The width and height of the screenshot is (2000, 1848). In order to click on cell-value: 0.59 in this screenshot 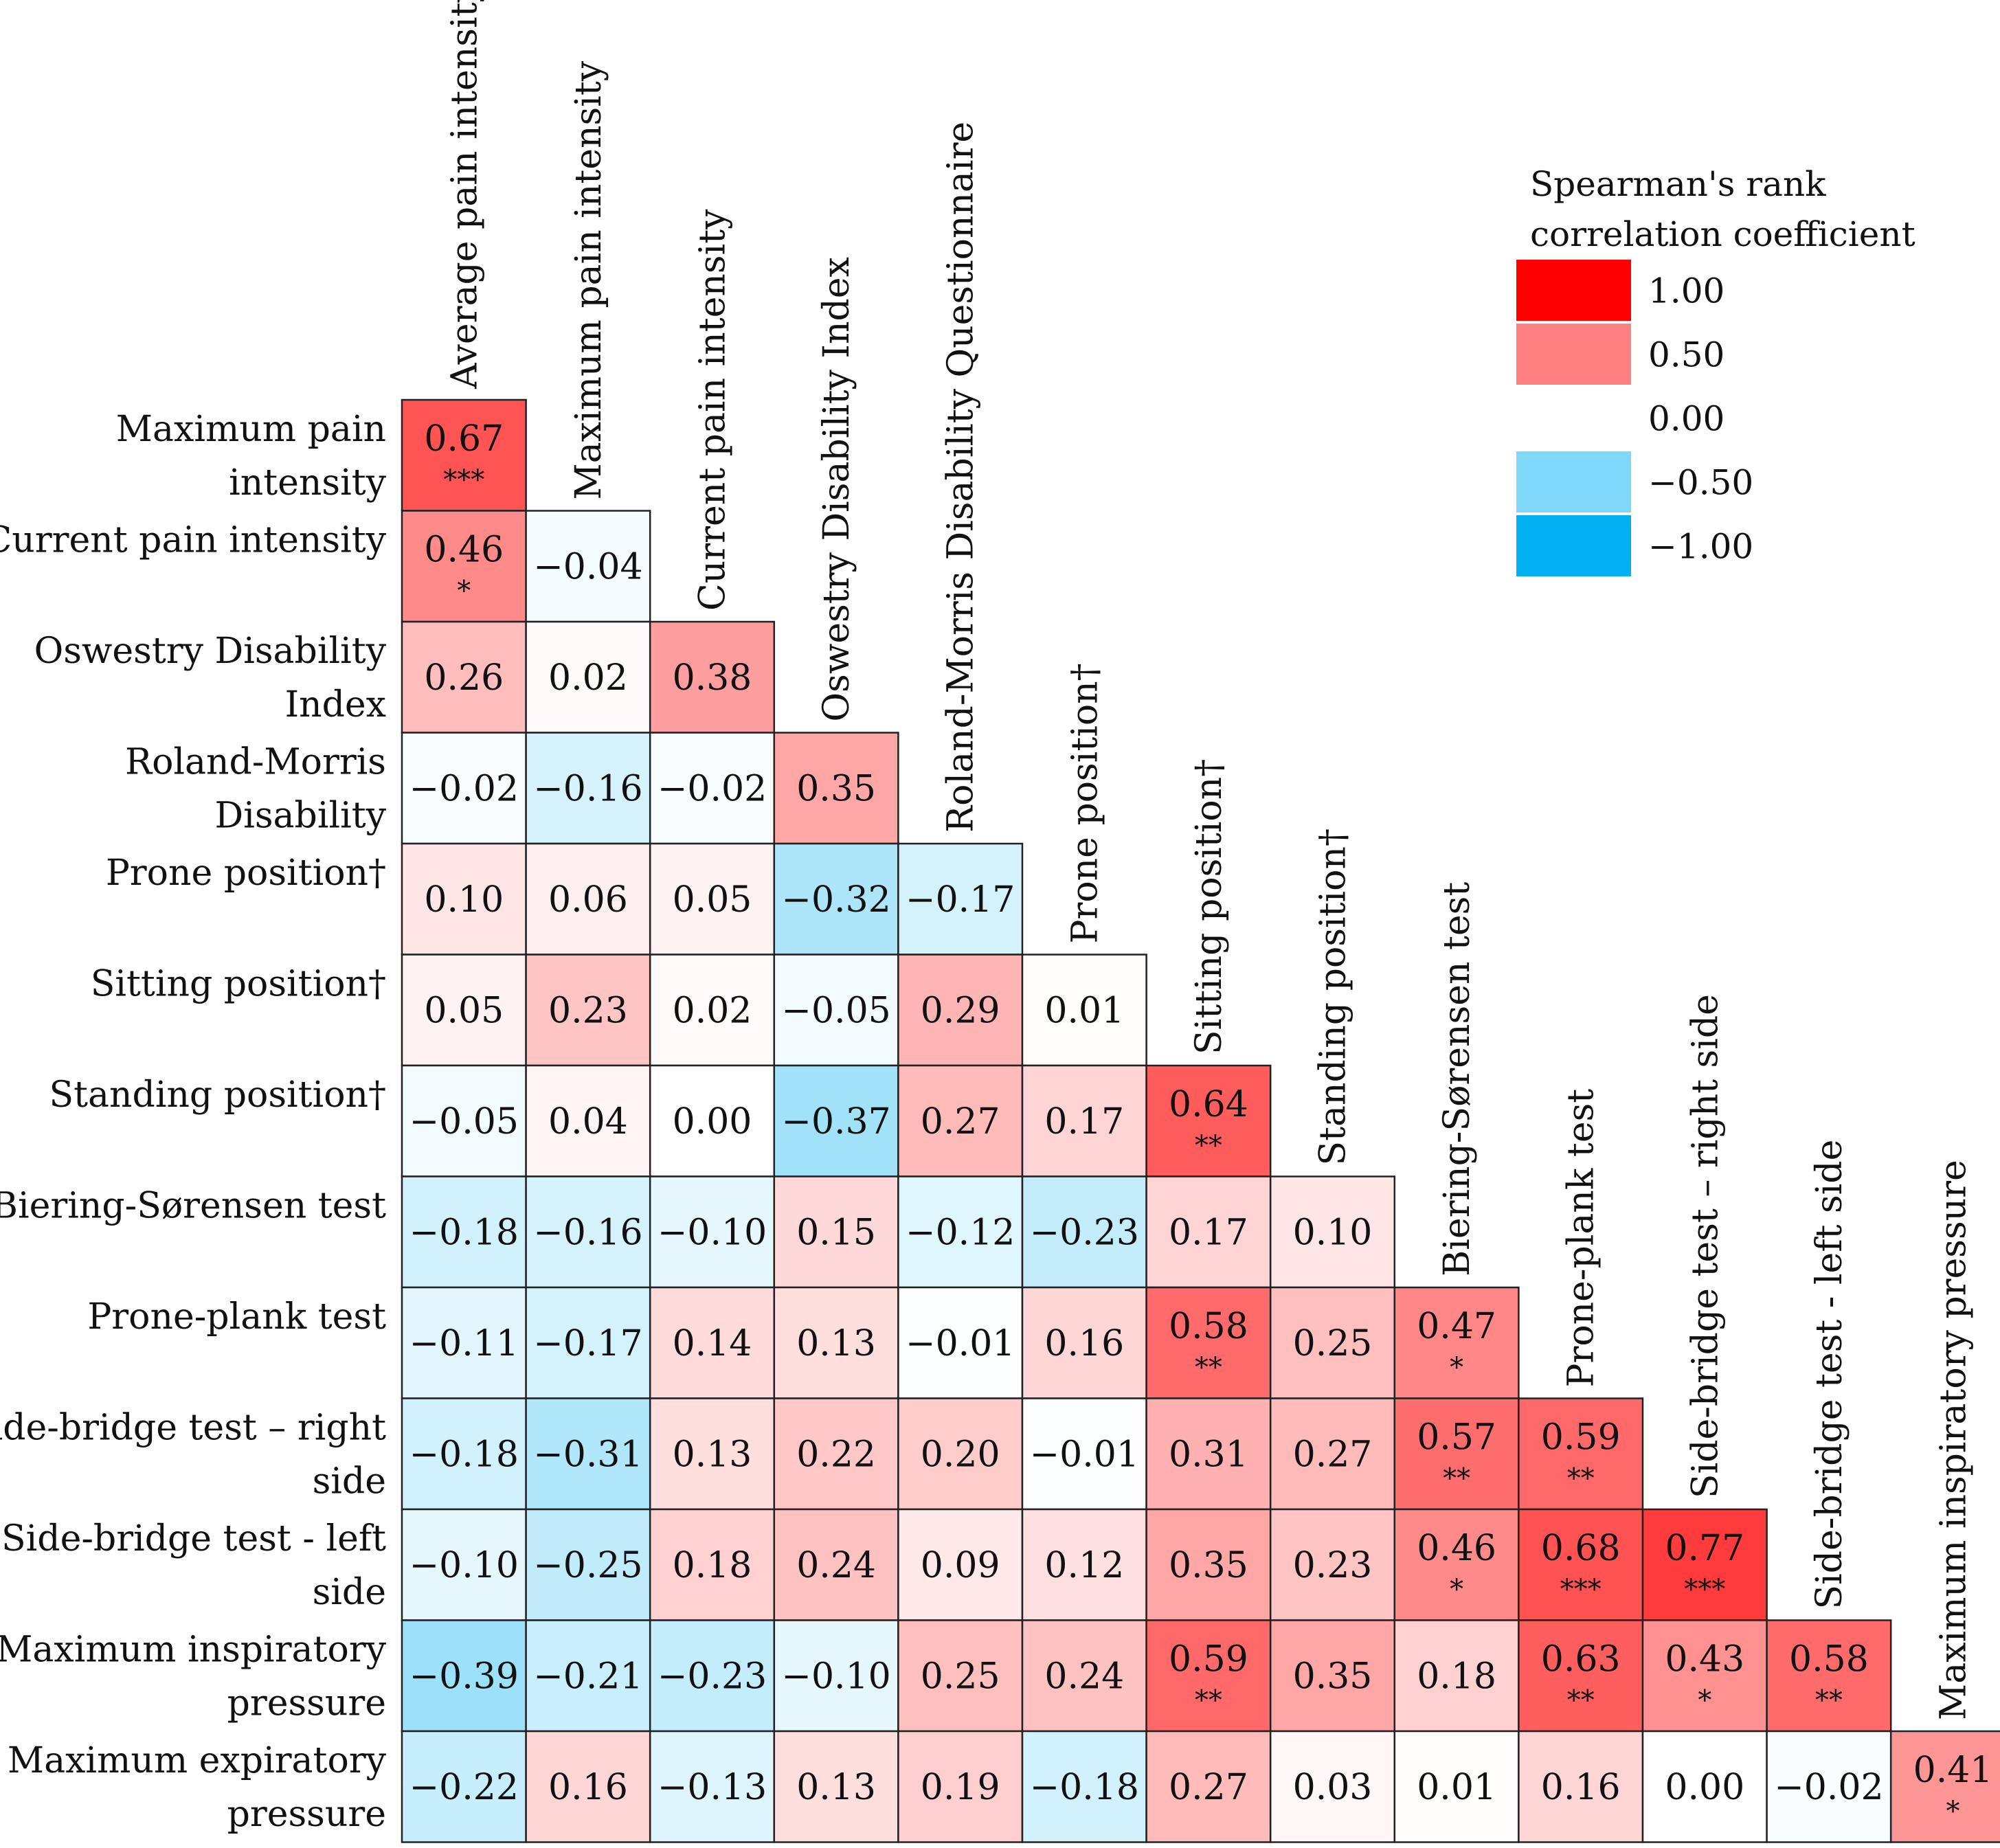, I will do `click(1208, 1659)`.